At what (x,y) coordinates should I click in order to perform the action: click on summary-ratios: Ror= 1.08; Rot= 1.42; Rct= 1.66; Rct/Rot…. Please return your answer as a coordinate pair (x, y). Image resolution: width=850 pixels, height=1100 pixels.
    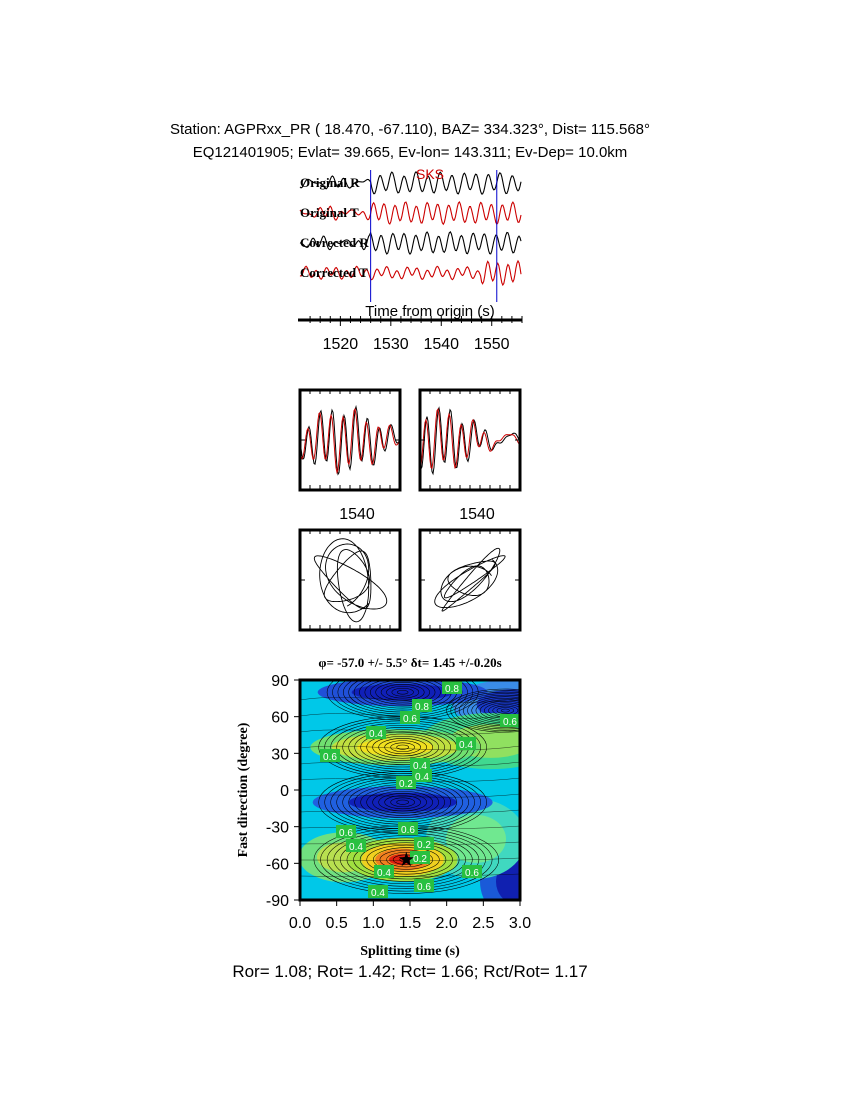
    Looking at the image, I should click on (410, 971).